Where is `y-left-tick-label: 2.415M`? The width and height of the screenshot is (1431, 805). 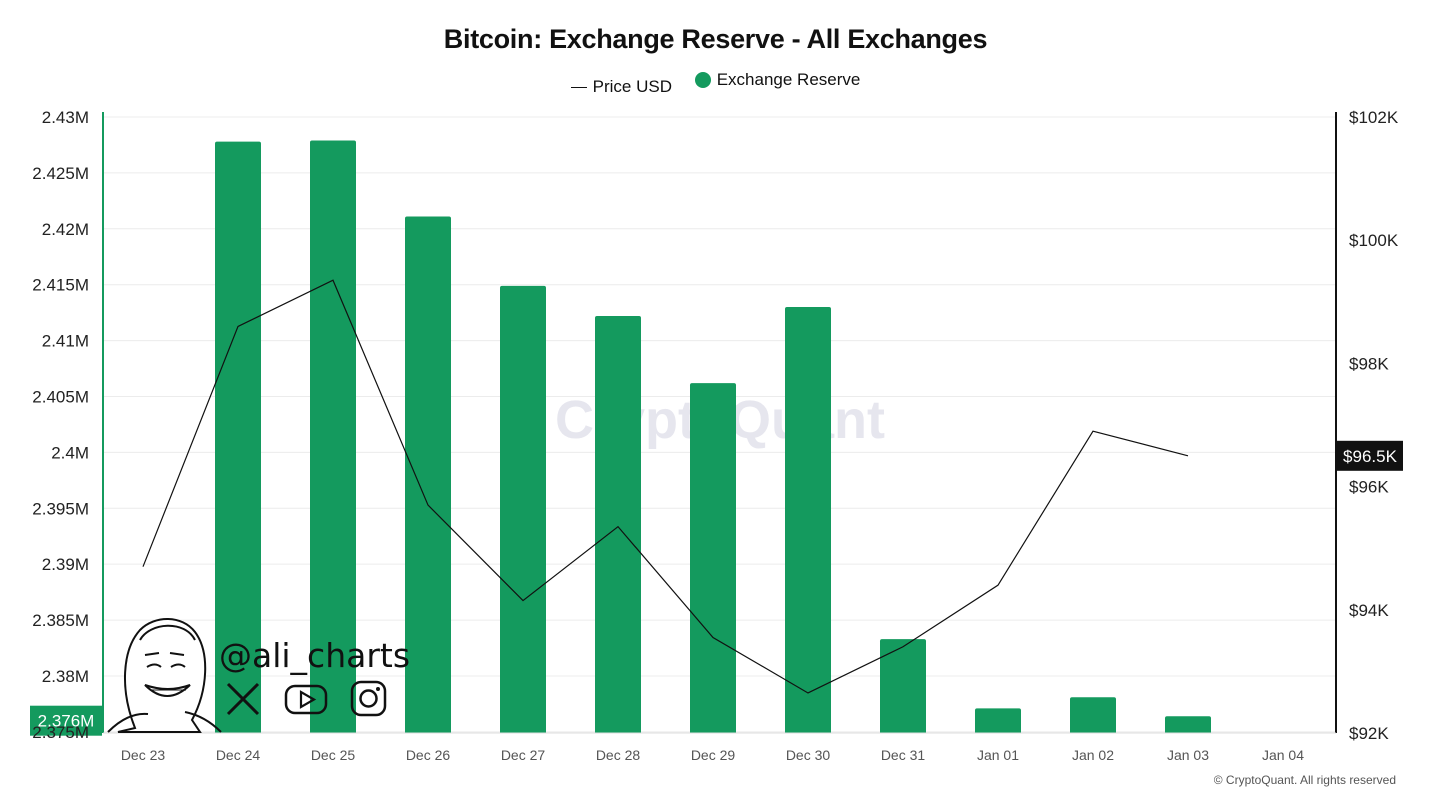 y-left-tick-label: 2.415M is located at coordinates (60, 285).